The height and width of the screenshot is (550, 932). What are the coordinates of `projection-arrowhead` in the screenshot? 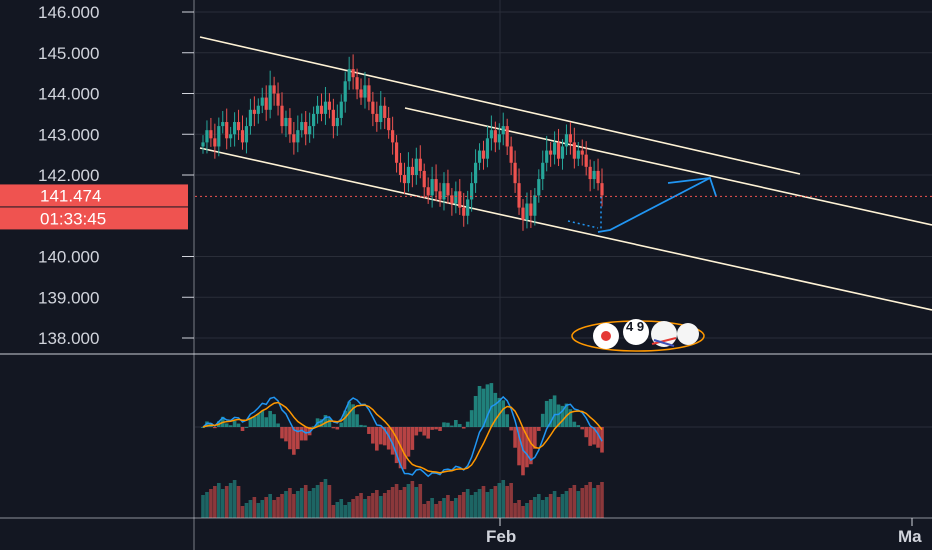 It's located at (689, 180).